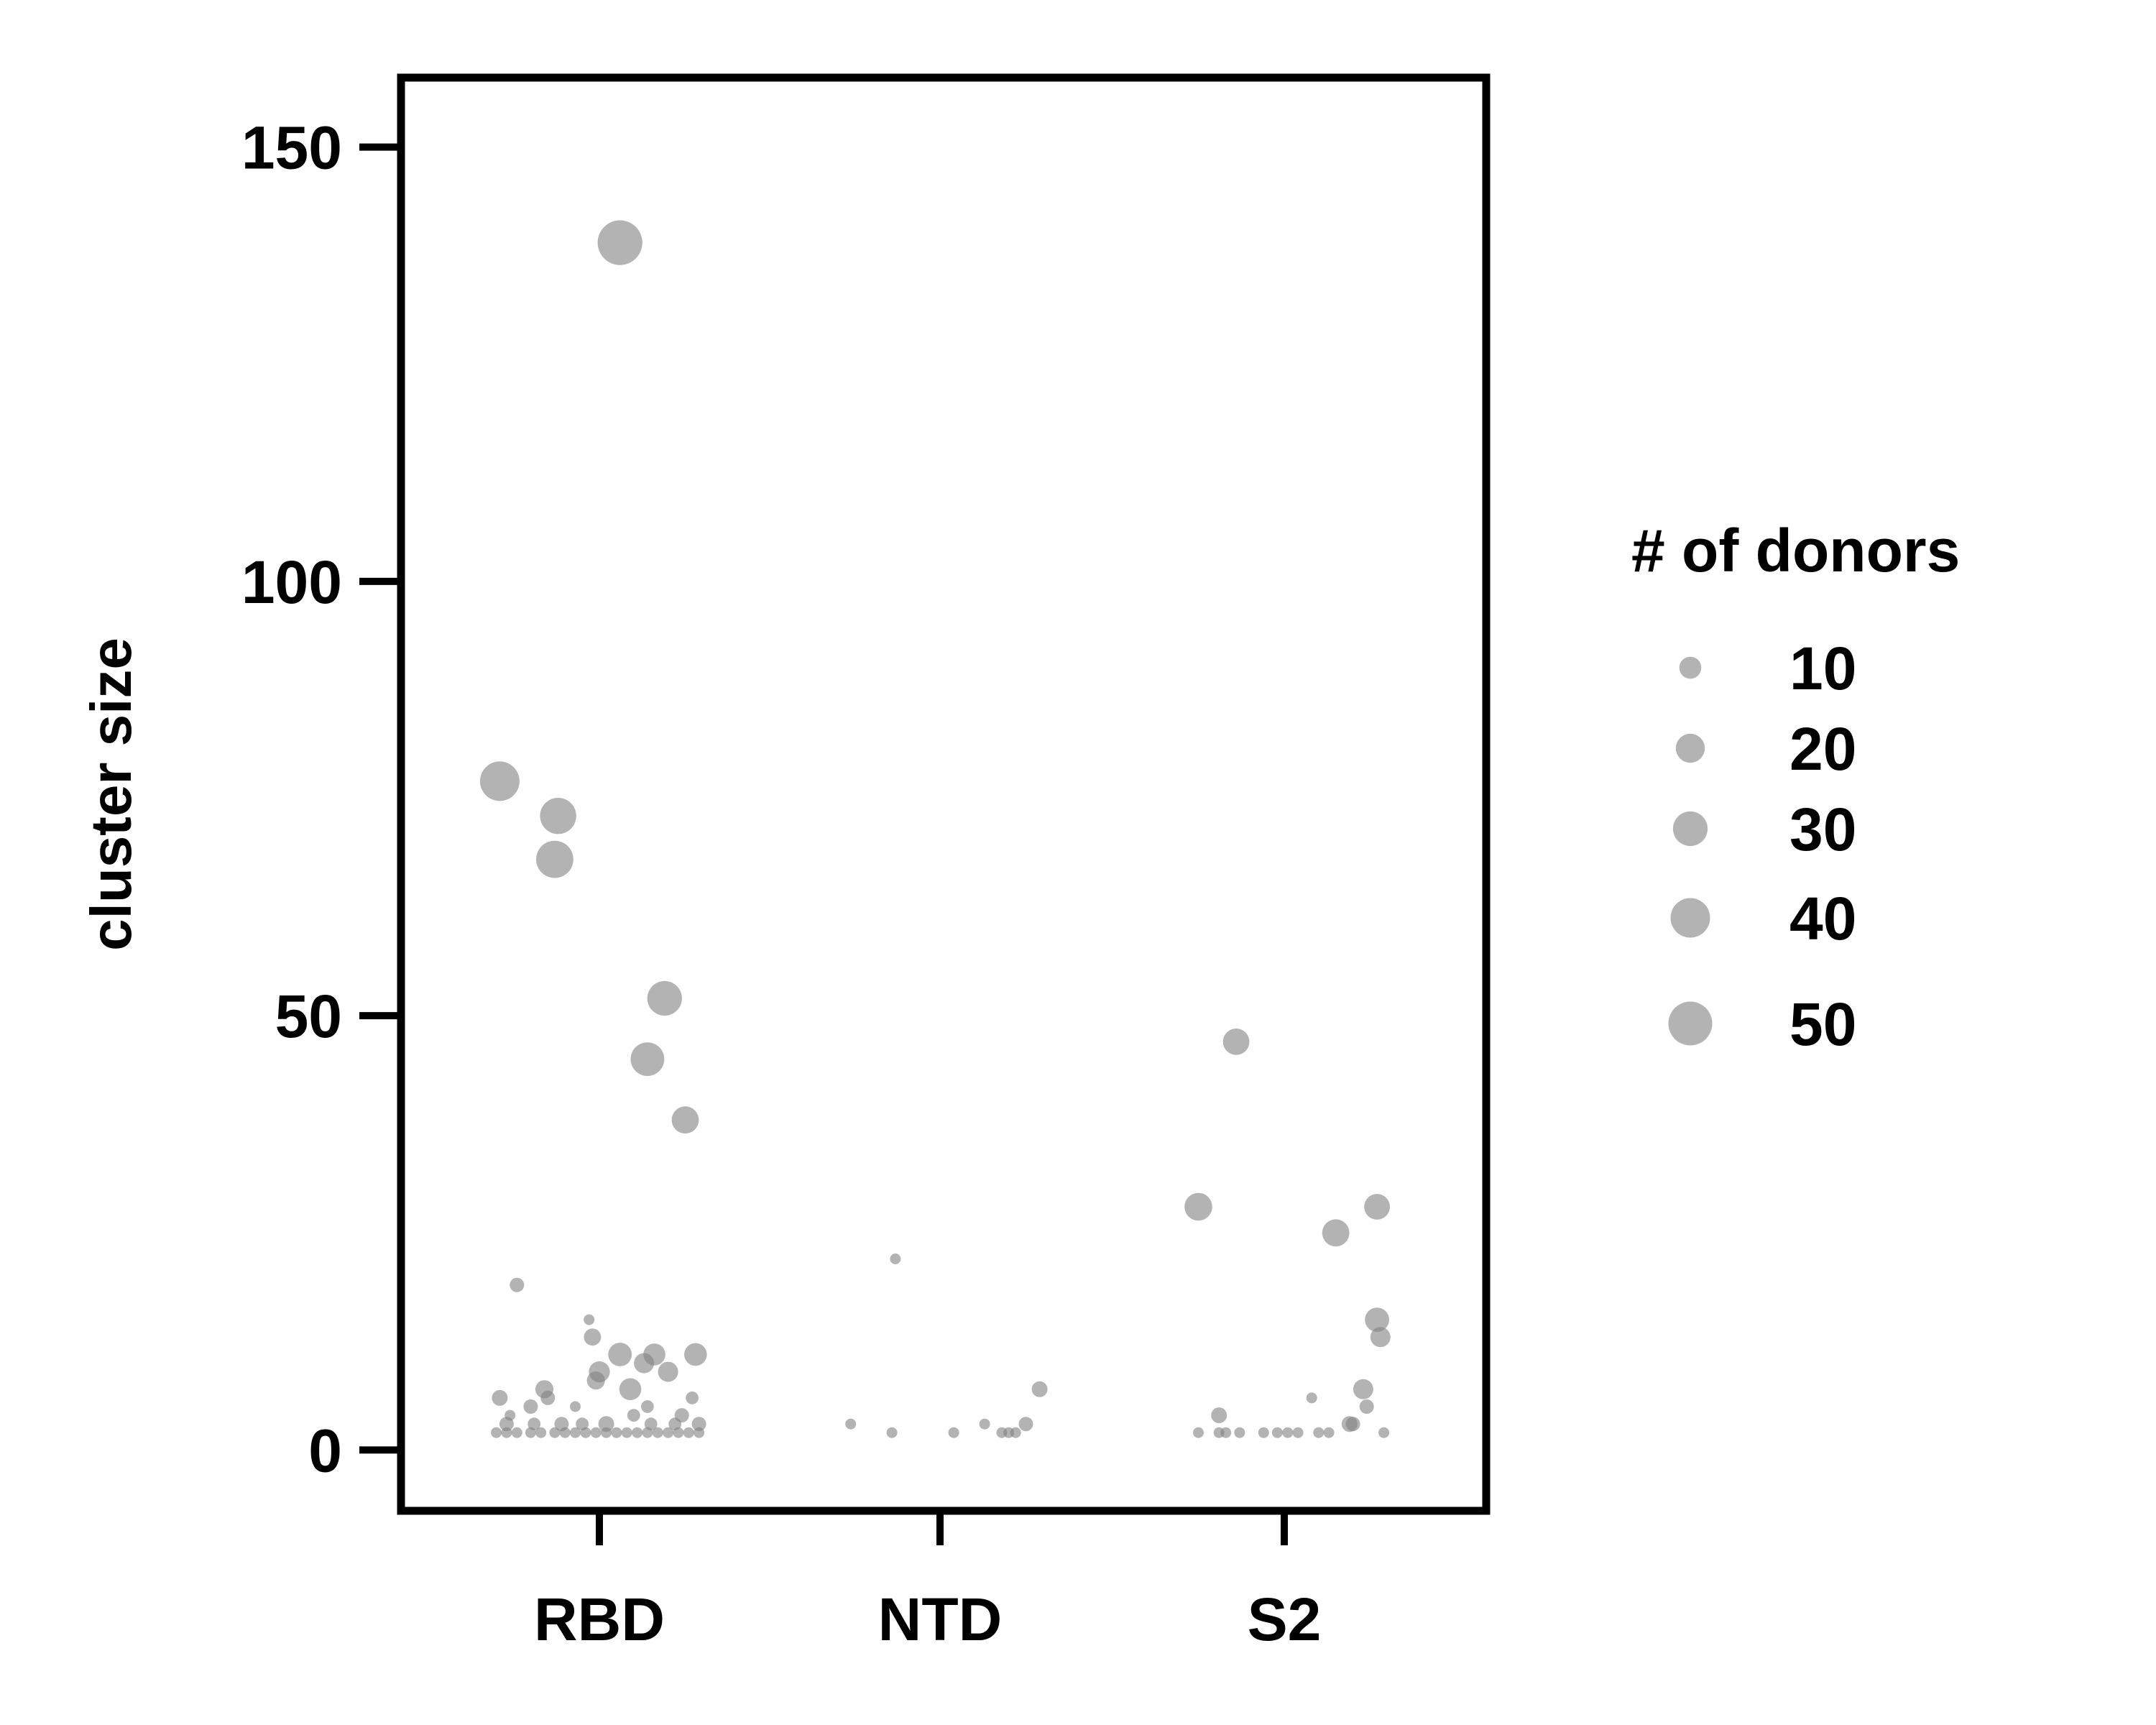  Describe the element at coordinates (1823, 829) in the screenshot. I see `legend-label-30: 30` at that location.